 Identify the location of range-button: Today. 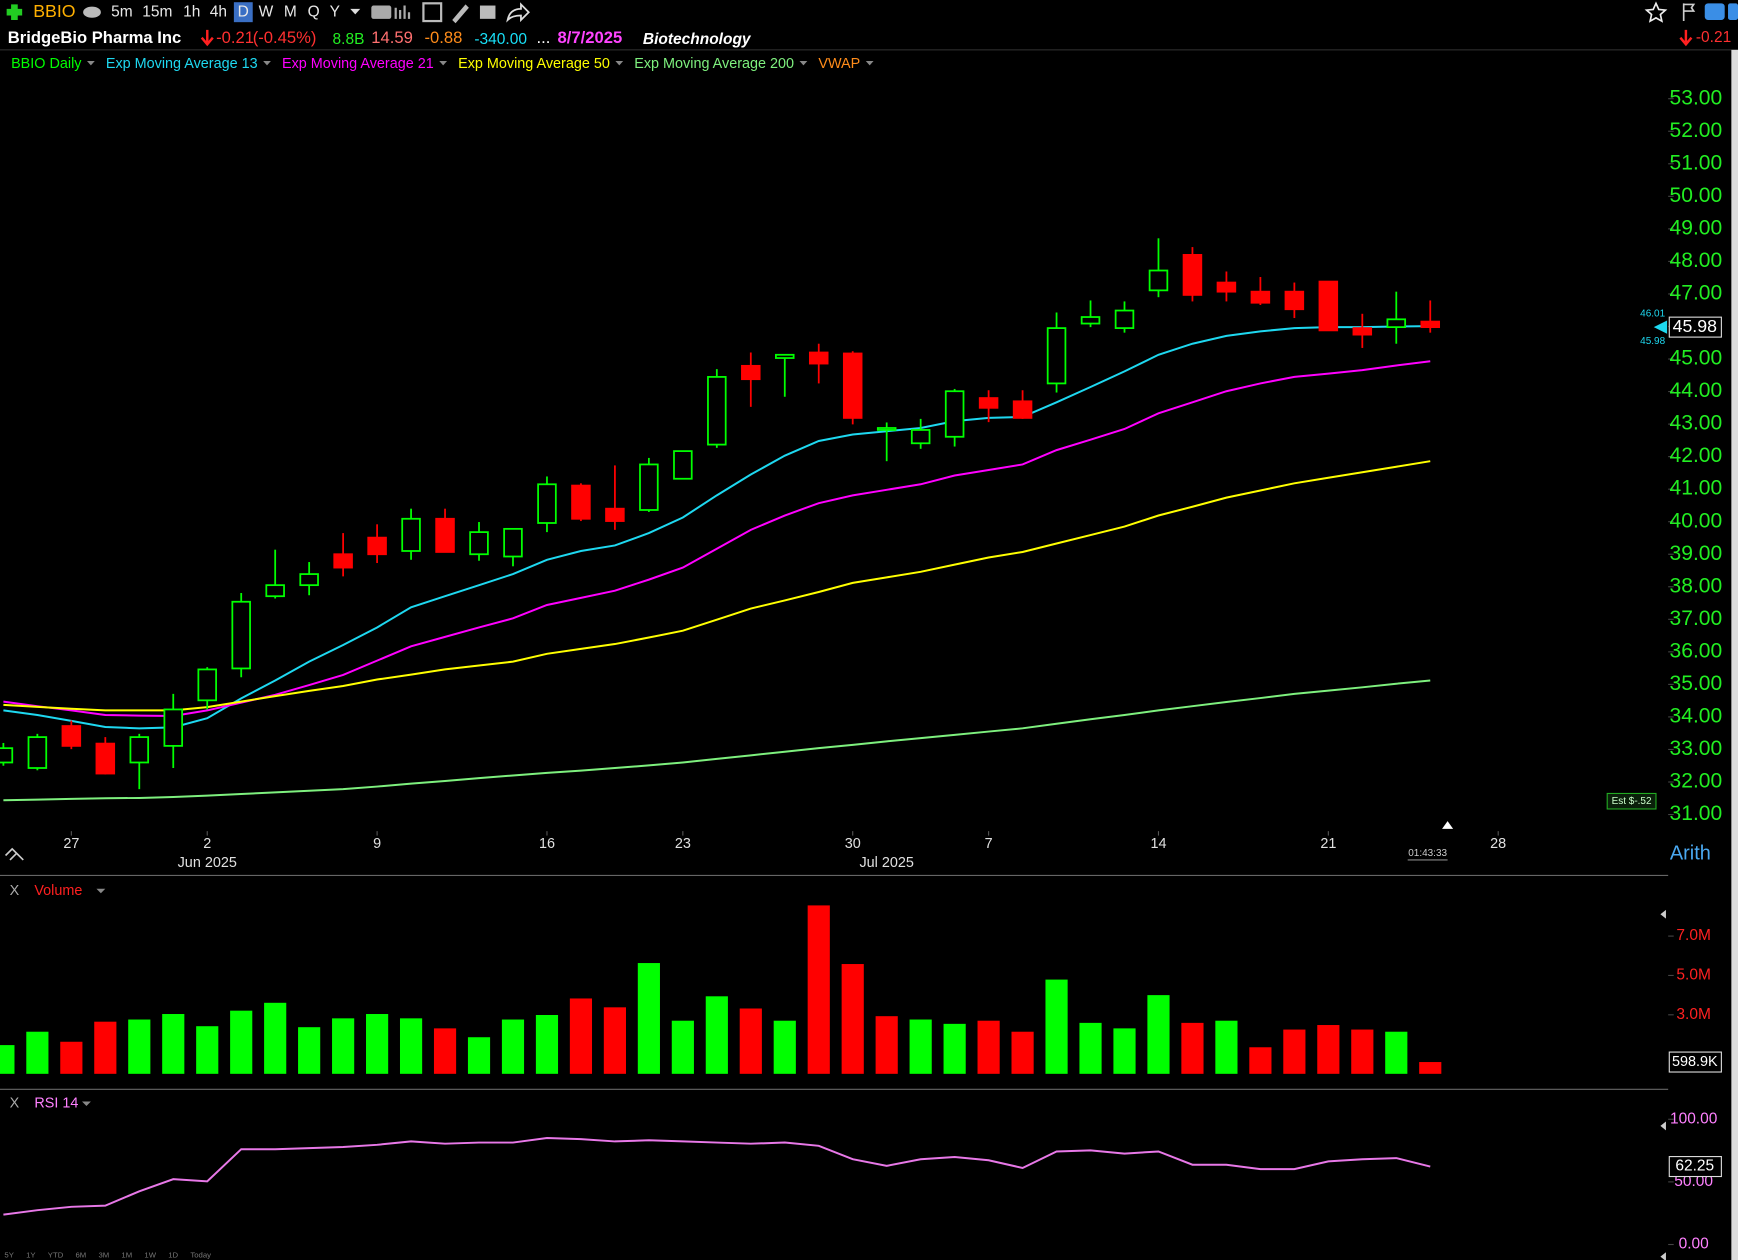
(200, 1255).